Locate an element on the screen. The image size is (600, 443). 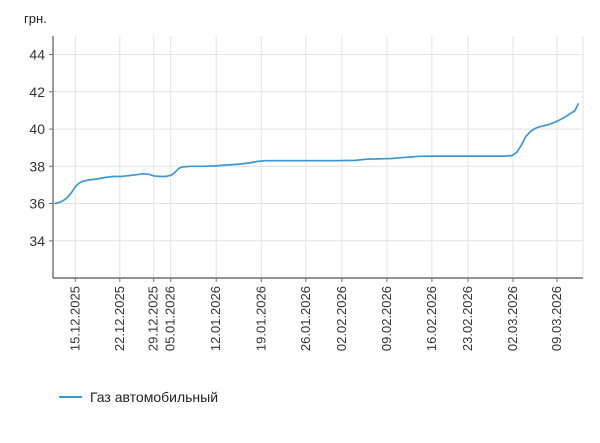
y-axis-unit-label: грн. is located at coordinates (35, 18).